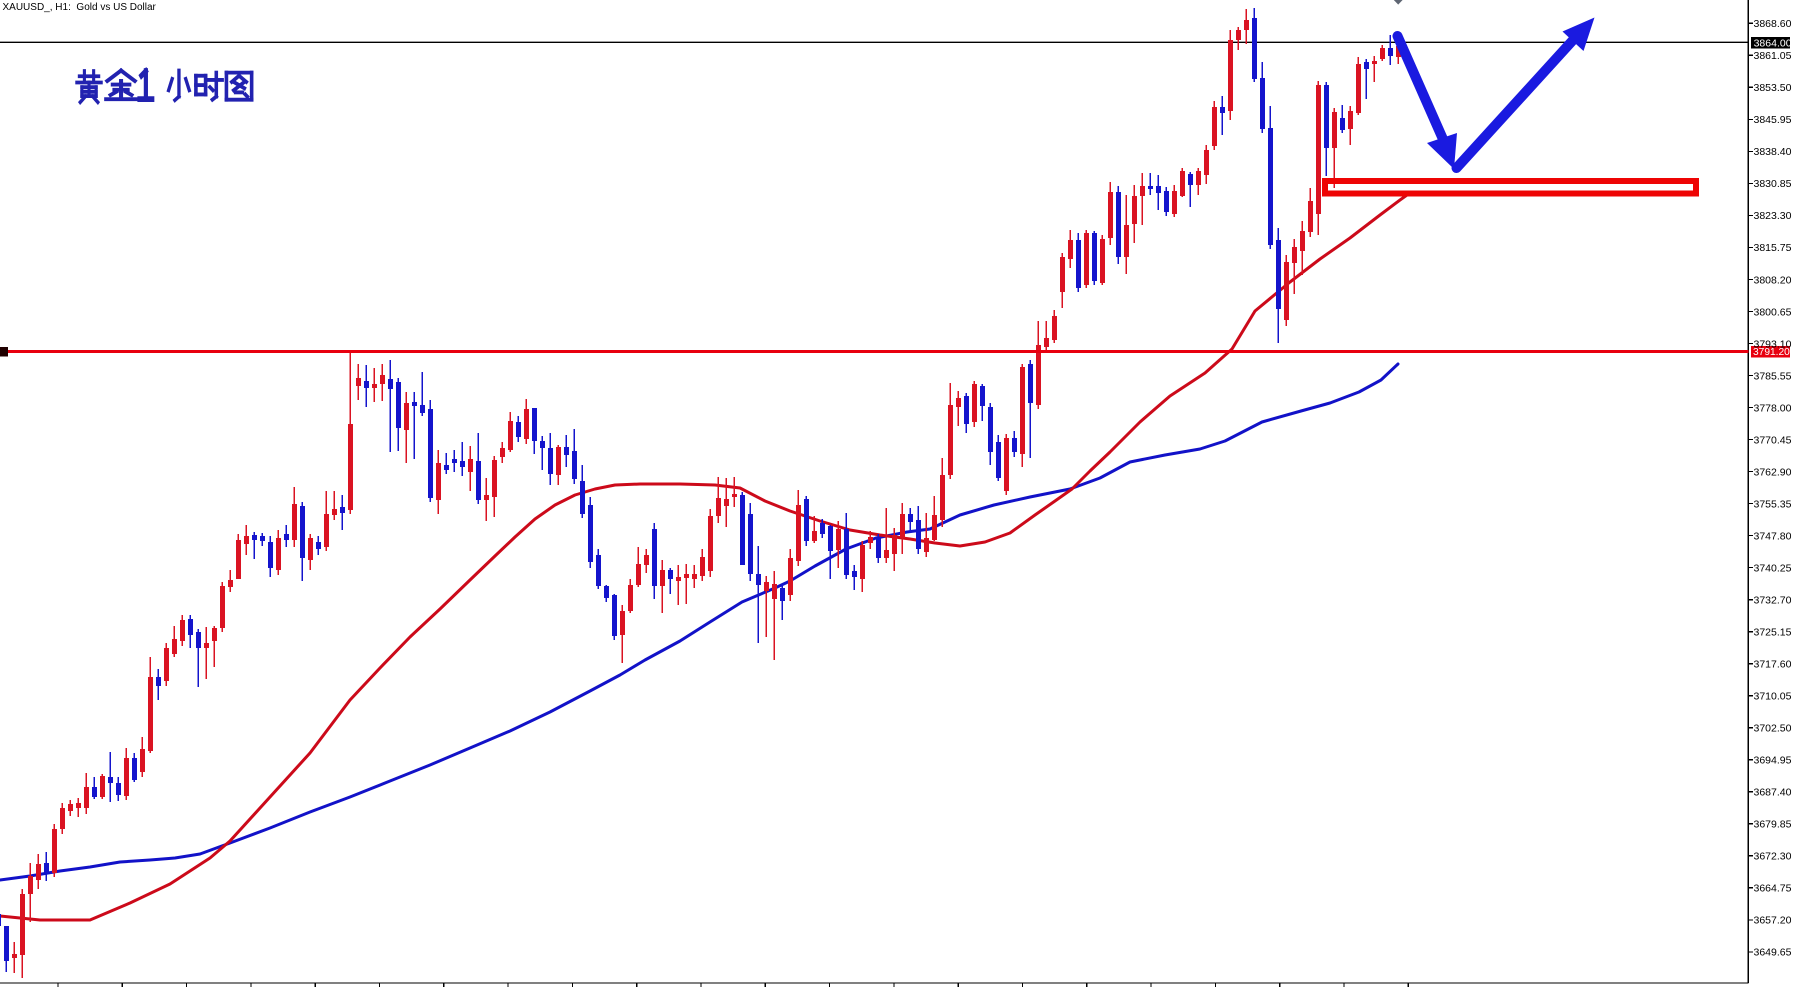 This screenshot has width=1800, height=987. What do you see at coordinates (1773, 633) in the screenshot?
I see `svg-text: 3725.15` at bounding box center [1773, 633].